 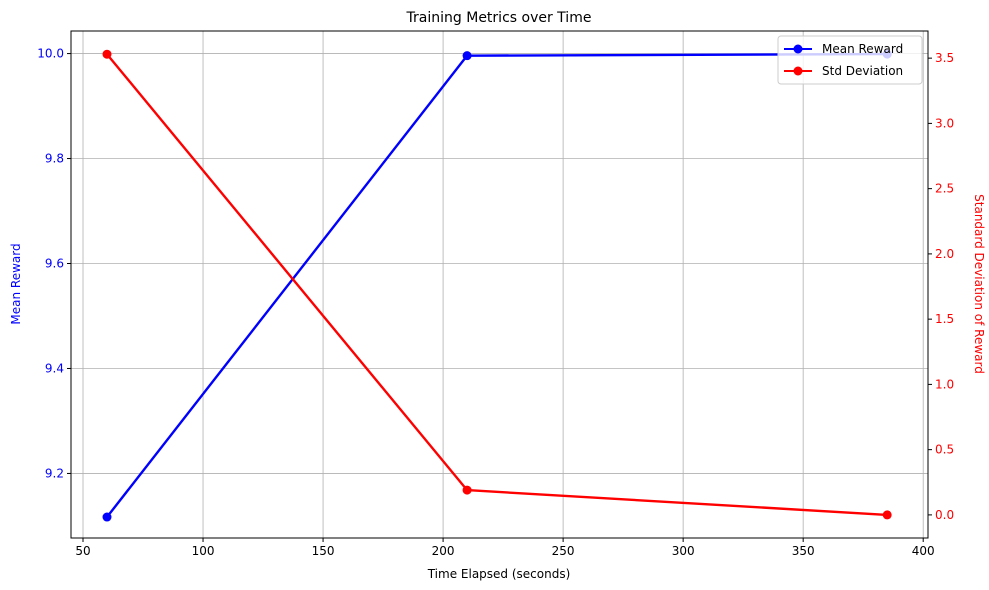 I want to click on right-y-tick-label: 0.0, so click(x=944, y=515).